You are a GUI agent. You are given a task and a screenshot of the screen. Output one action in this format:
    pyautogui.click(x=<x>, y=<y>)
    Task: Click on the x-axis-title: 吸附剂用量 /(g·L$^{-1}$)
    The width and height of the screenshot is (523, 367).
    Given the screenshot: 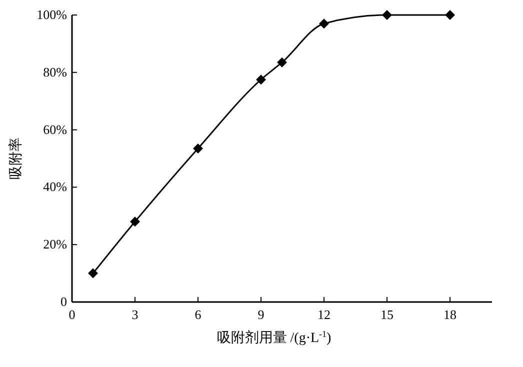 What is the action you would take?
    pyautogui.click(x=274, y=337)
    